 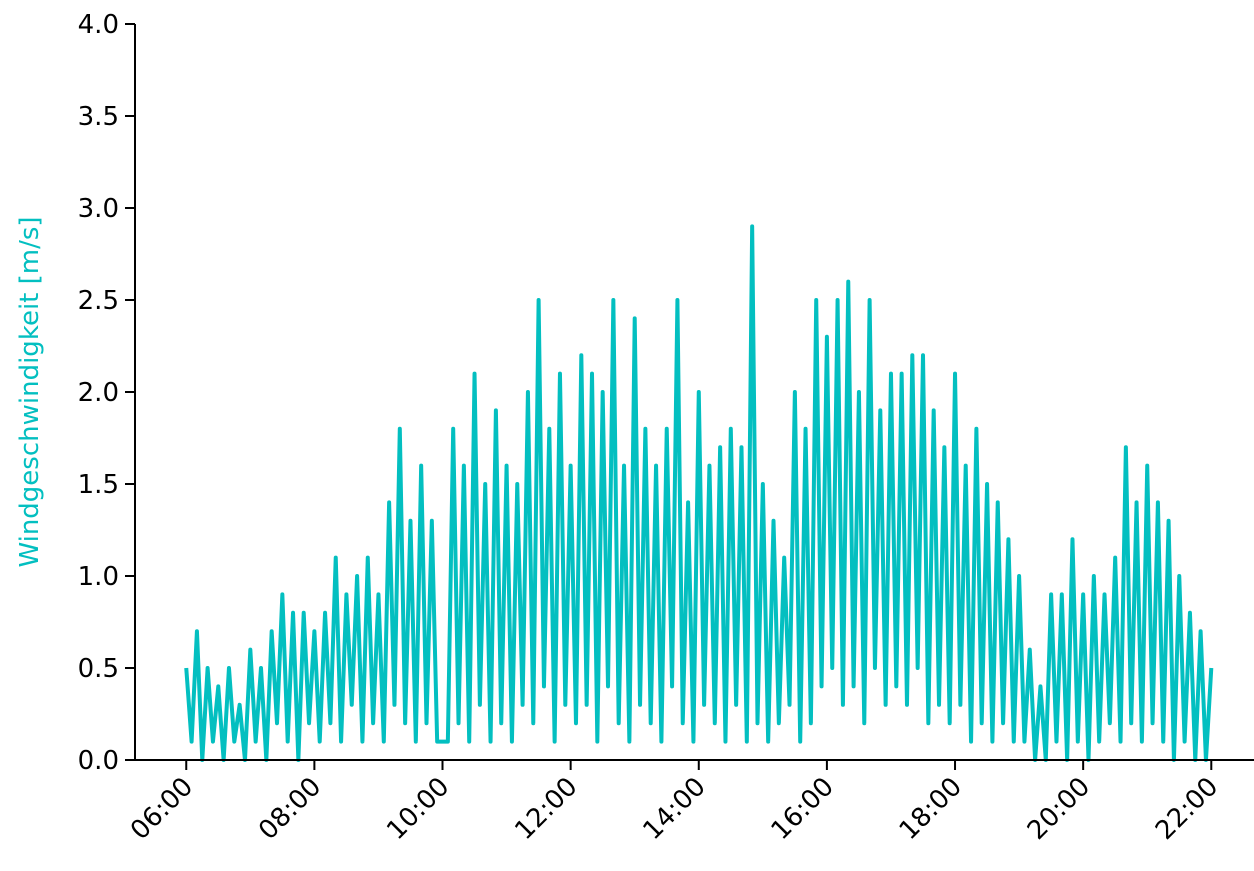 I want to click on y-tick-label: 4.0, so click(x=98, y=25).